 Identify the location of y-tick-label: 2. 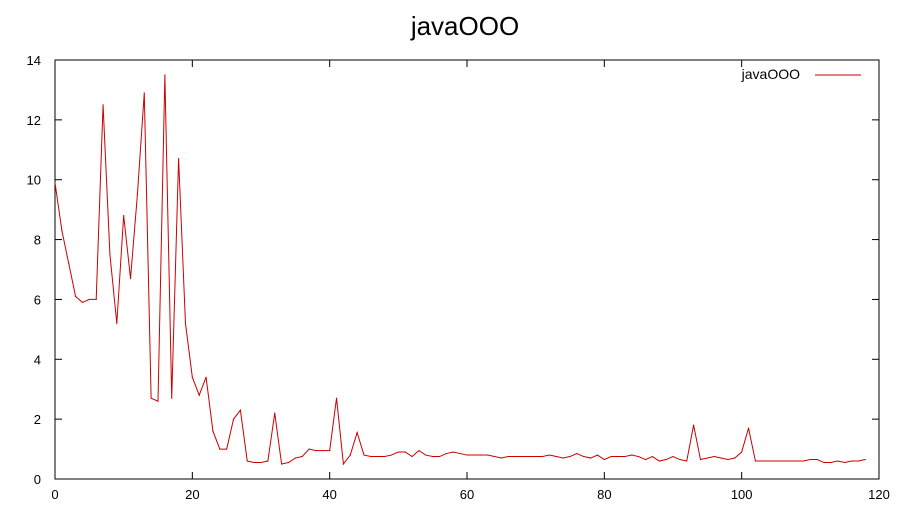
(37, 419).